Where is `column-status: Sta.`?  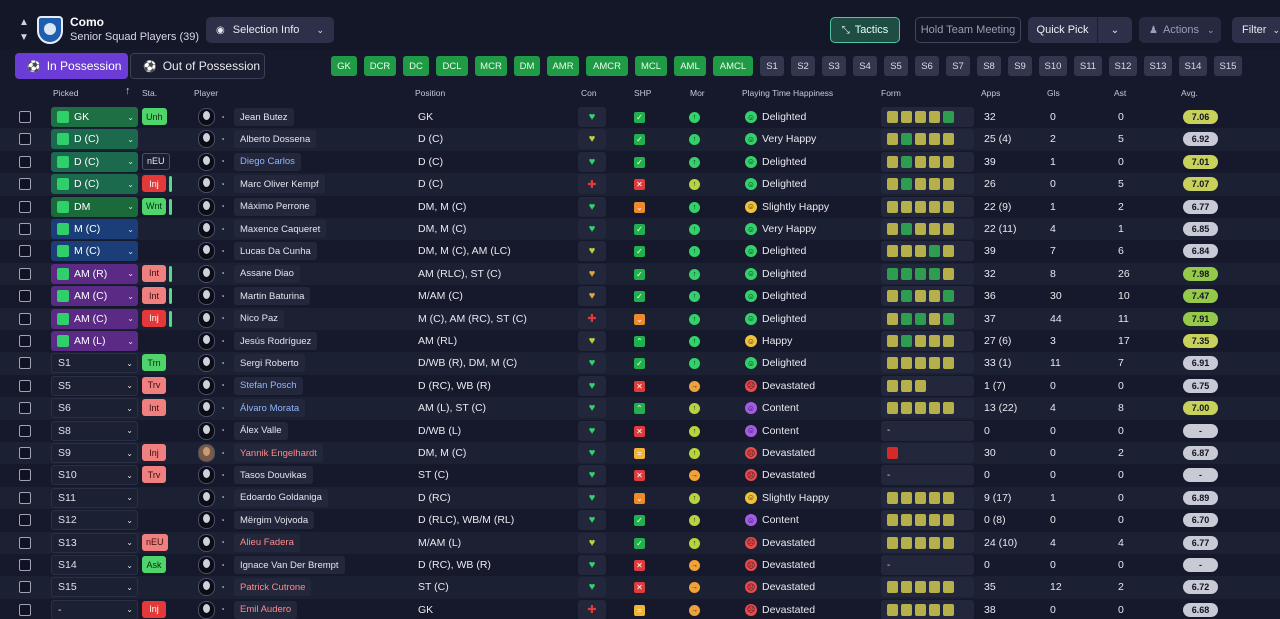 column-status: Sta. is located at coordinates (150, 93).